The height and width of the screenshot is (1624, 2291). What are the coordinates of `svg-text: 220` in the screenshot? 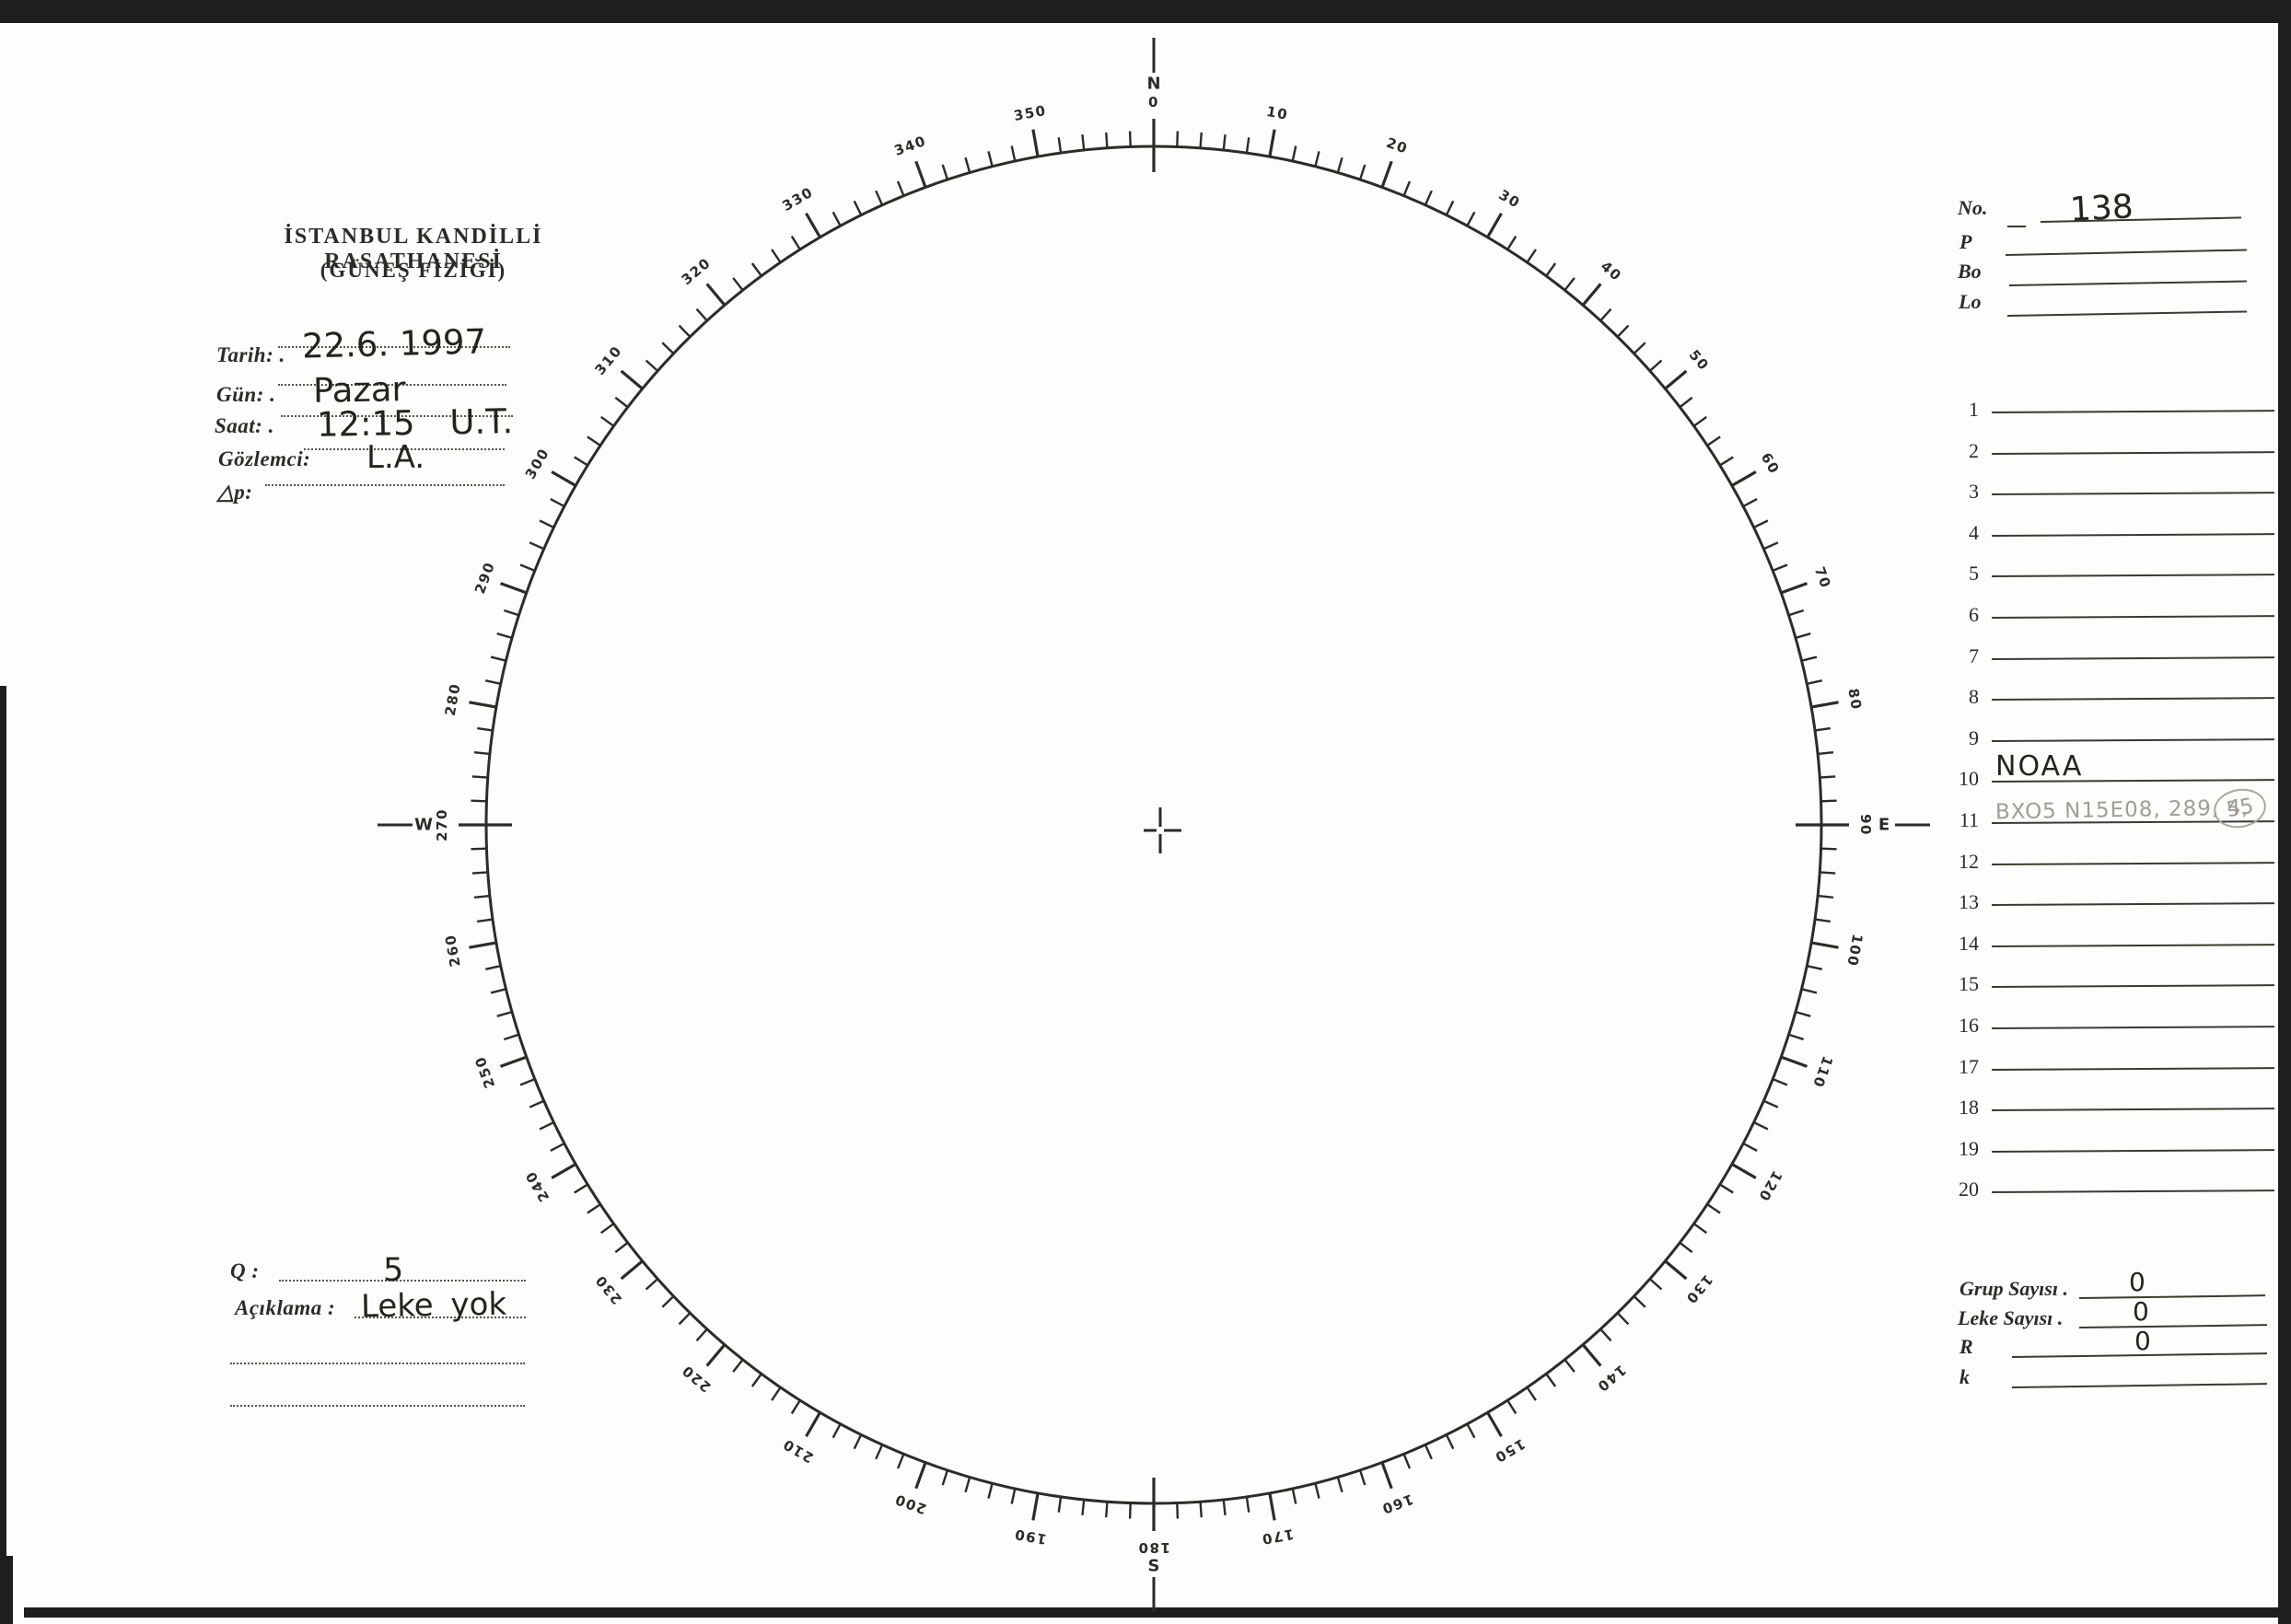 It's located at (697, 1379).